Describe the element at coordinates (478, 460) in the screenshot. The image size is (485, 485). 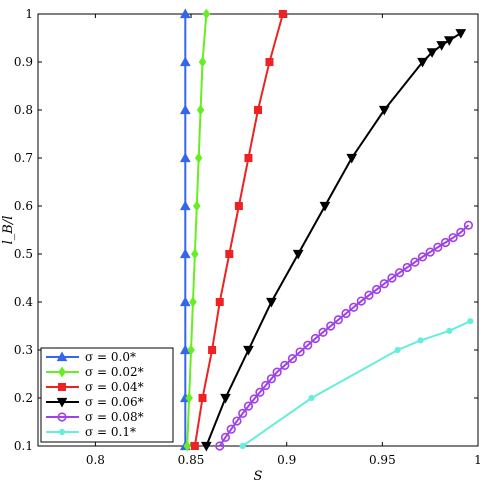
I see `x-tick-label: 1` at that location.